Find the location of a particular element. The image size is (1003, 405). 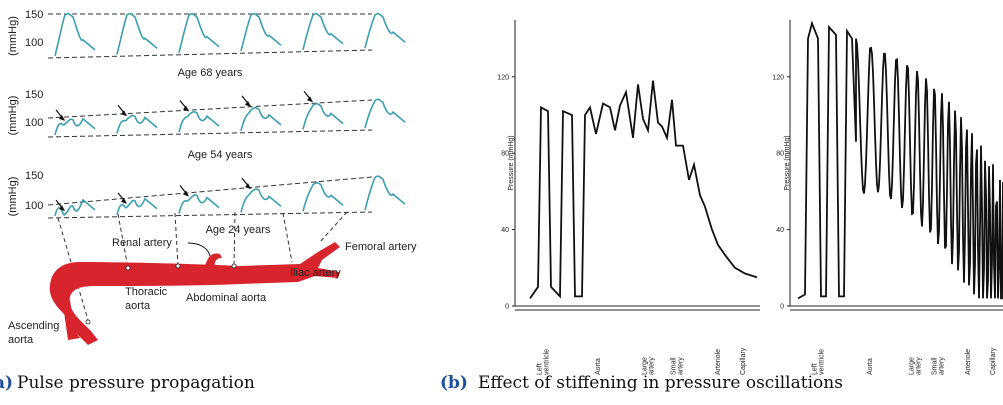

age-label: Age 68 years is located at coordinates (210, 73).